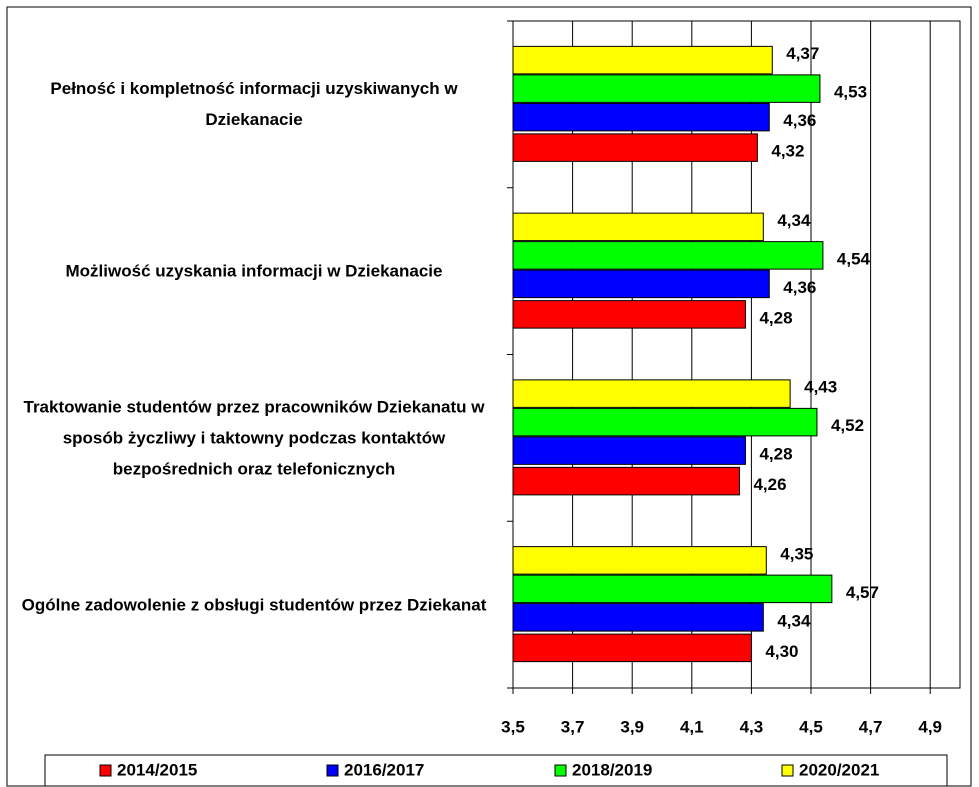 The image size is (979, 787). What do you see at coordinates (820, 387) in the screenshot?
I see `value-label: 4,43` at bounding box center [820, 387].